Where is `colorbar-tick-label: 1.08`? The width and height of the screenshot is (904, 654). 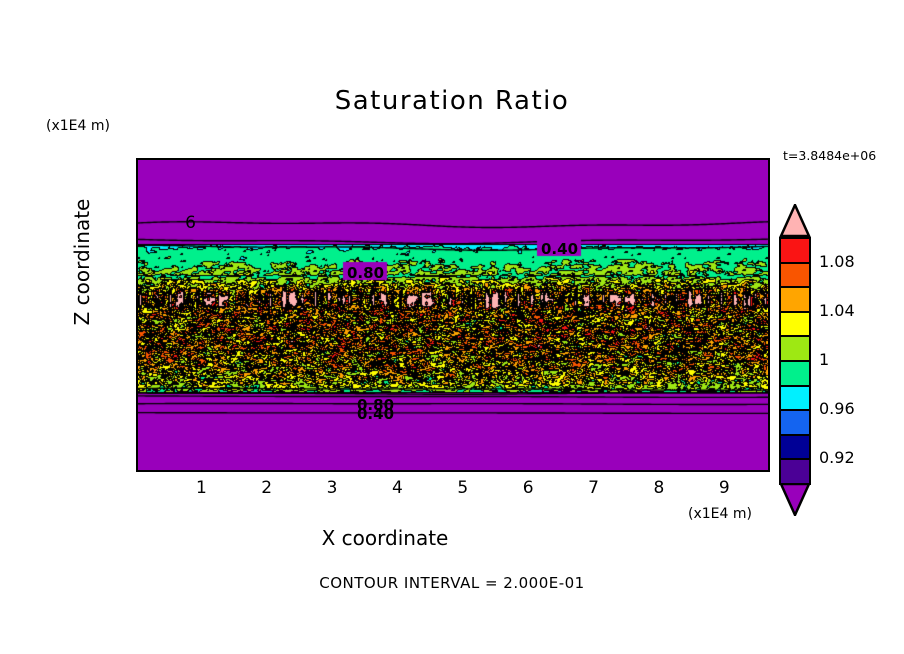
colorbar-tick-label: 1.08 is located at coordinates (837, 261).